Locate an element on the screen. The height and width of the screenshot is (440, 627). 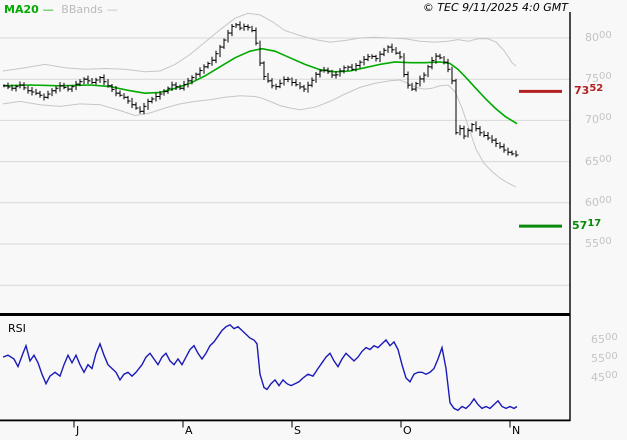
price-axis-label-6000: 6000 is located at coordinates (598, 201).